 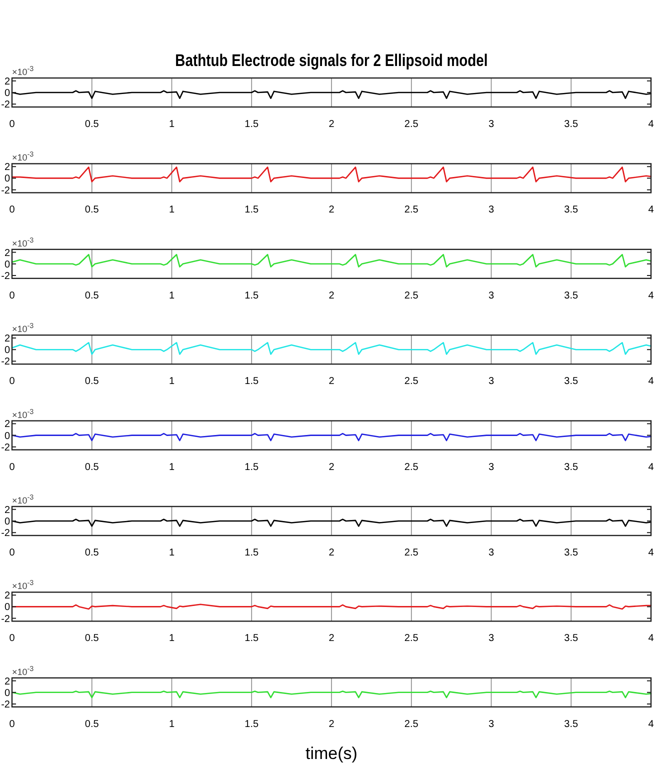 I want to click on x-axis-title: time(s), so click(x=332, y=753).